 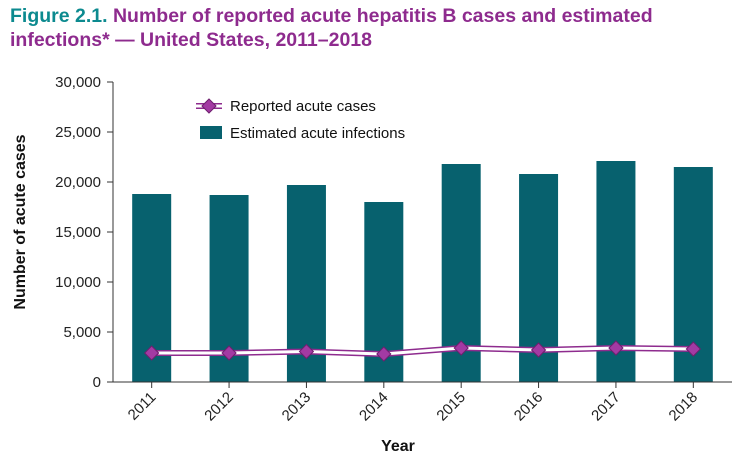 What do you see at coordinates (413, 403) in the screenshot?
I see `x-axis-ticks: 2011 2012 2013 2014 2015 2016 2017 2018` at bounding box center [413, 403].